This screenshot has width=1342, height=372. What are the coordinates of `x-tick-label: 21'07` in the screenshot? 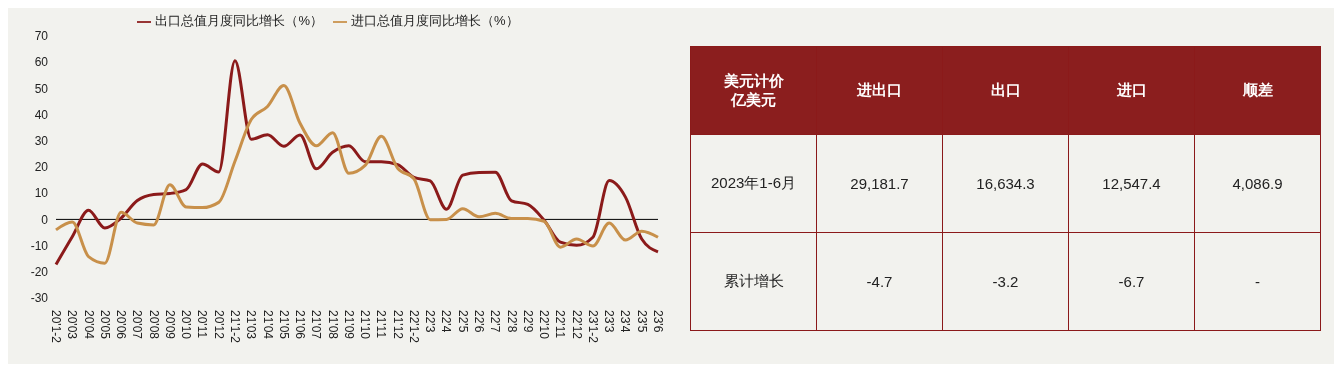 It's located at (316, 325).